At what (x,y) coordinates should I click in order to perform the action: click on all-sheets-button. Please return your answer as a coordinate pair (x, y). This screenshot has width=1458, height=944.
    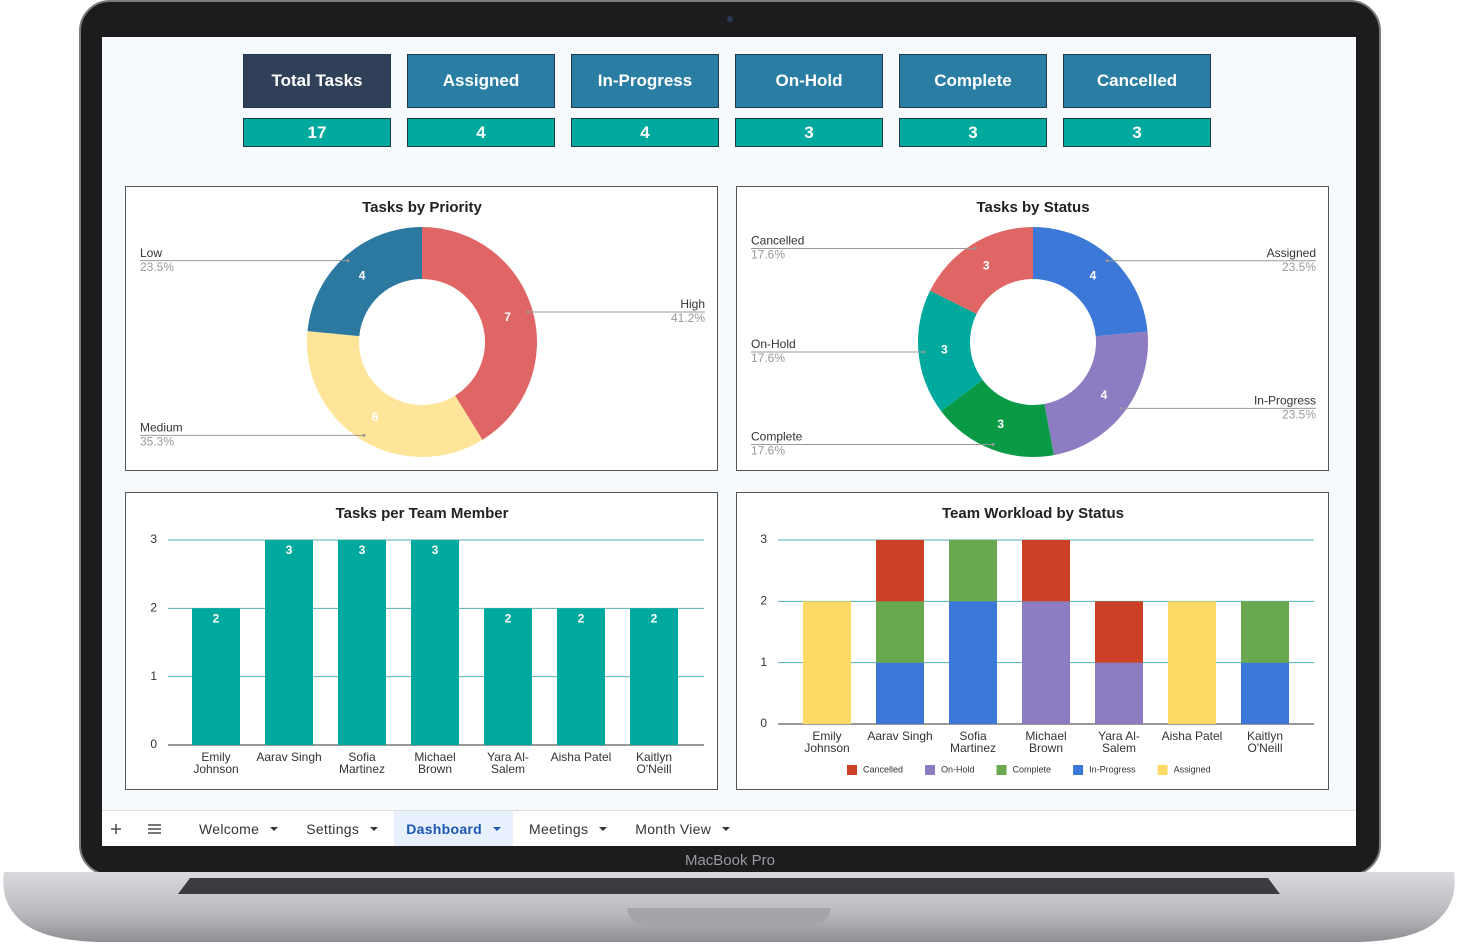
    Looking at the image, I should click on (154, 829).